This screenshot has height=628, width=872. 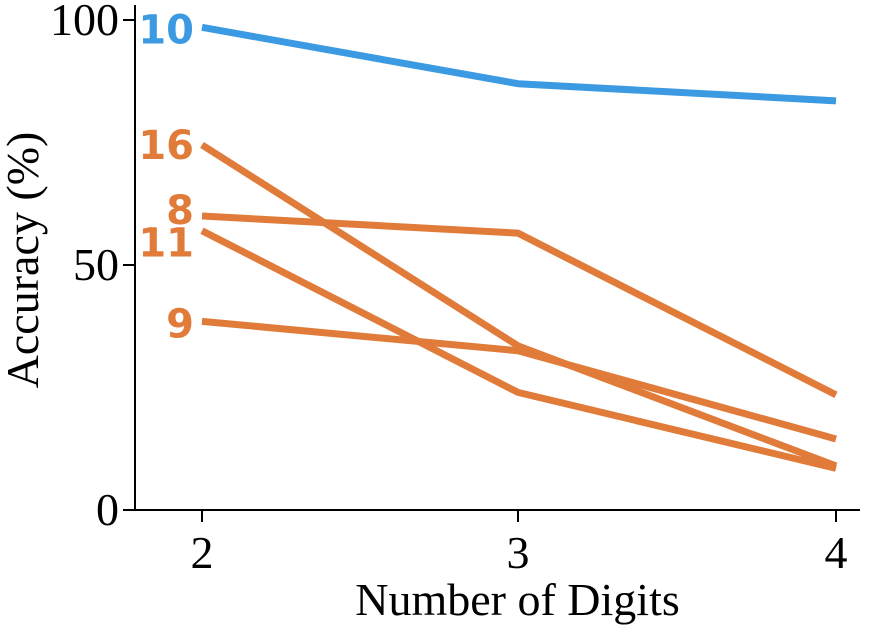 I want to click on x-tick-label: 3, so click(x=518, y=552).